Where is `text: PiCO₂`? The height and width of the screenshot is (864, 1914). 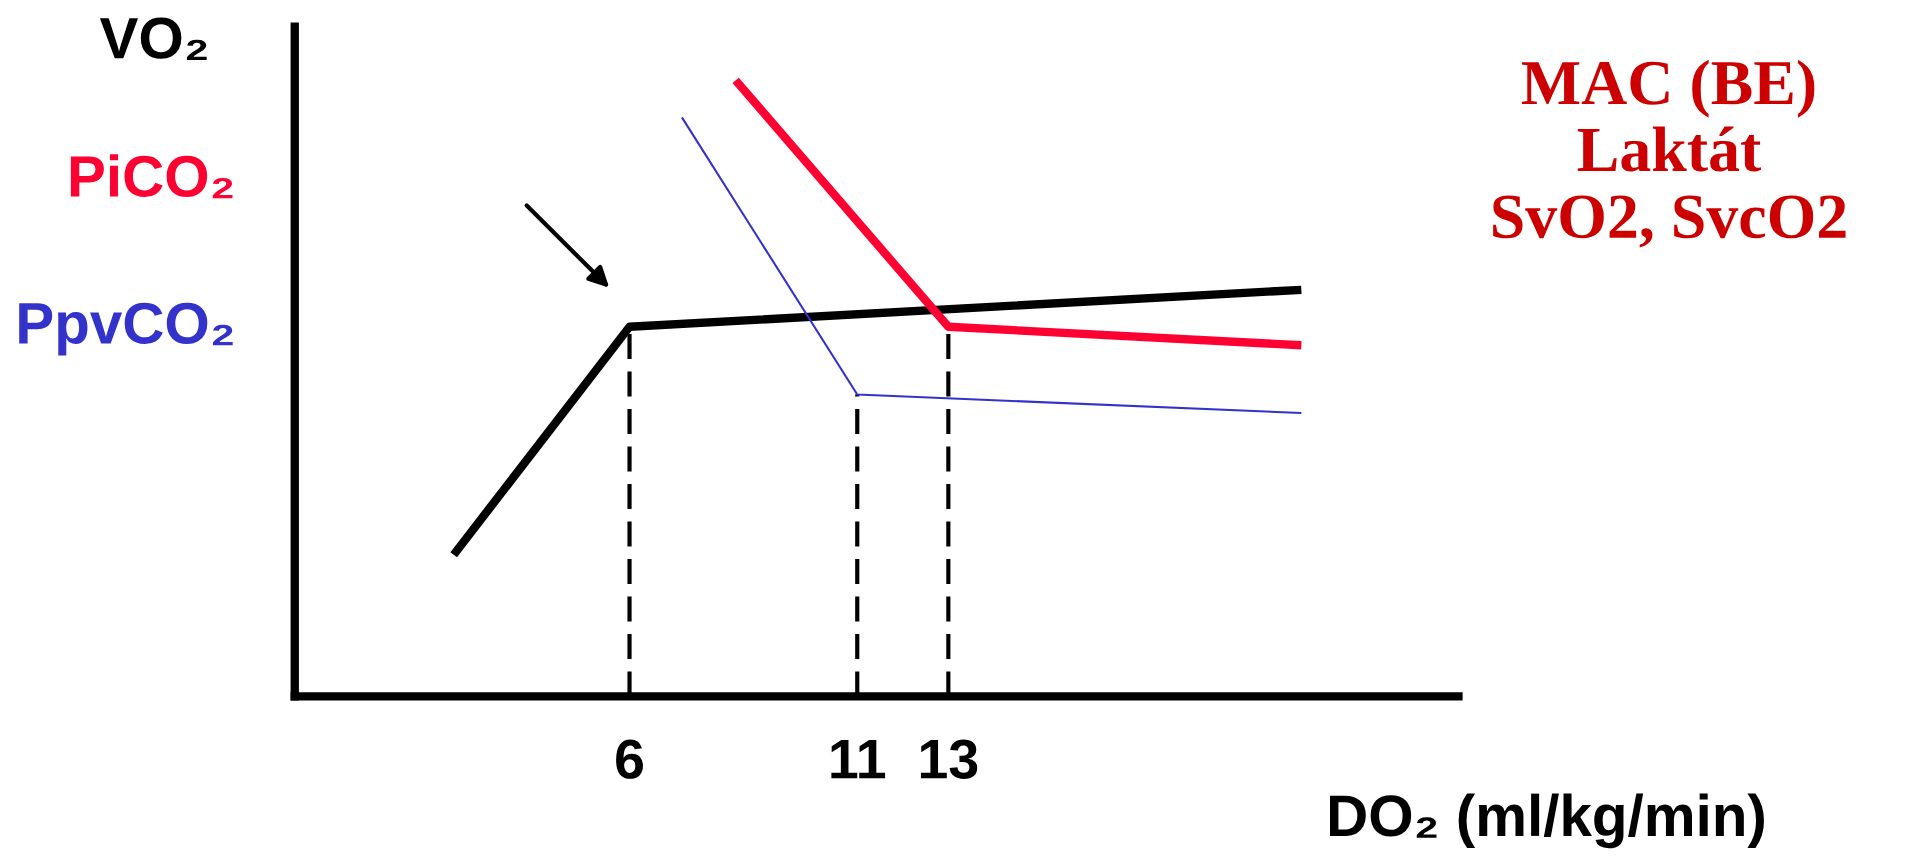 text: PiCO₂ is located at coordinates (151, 176).